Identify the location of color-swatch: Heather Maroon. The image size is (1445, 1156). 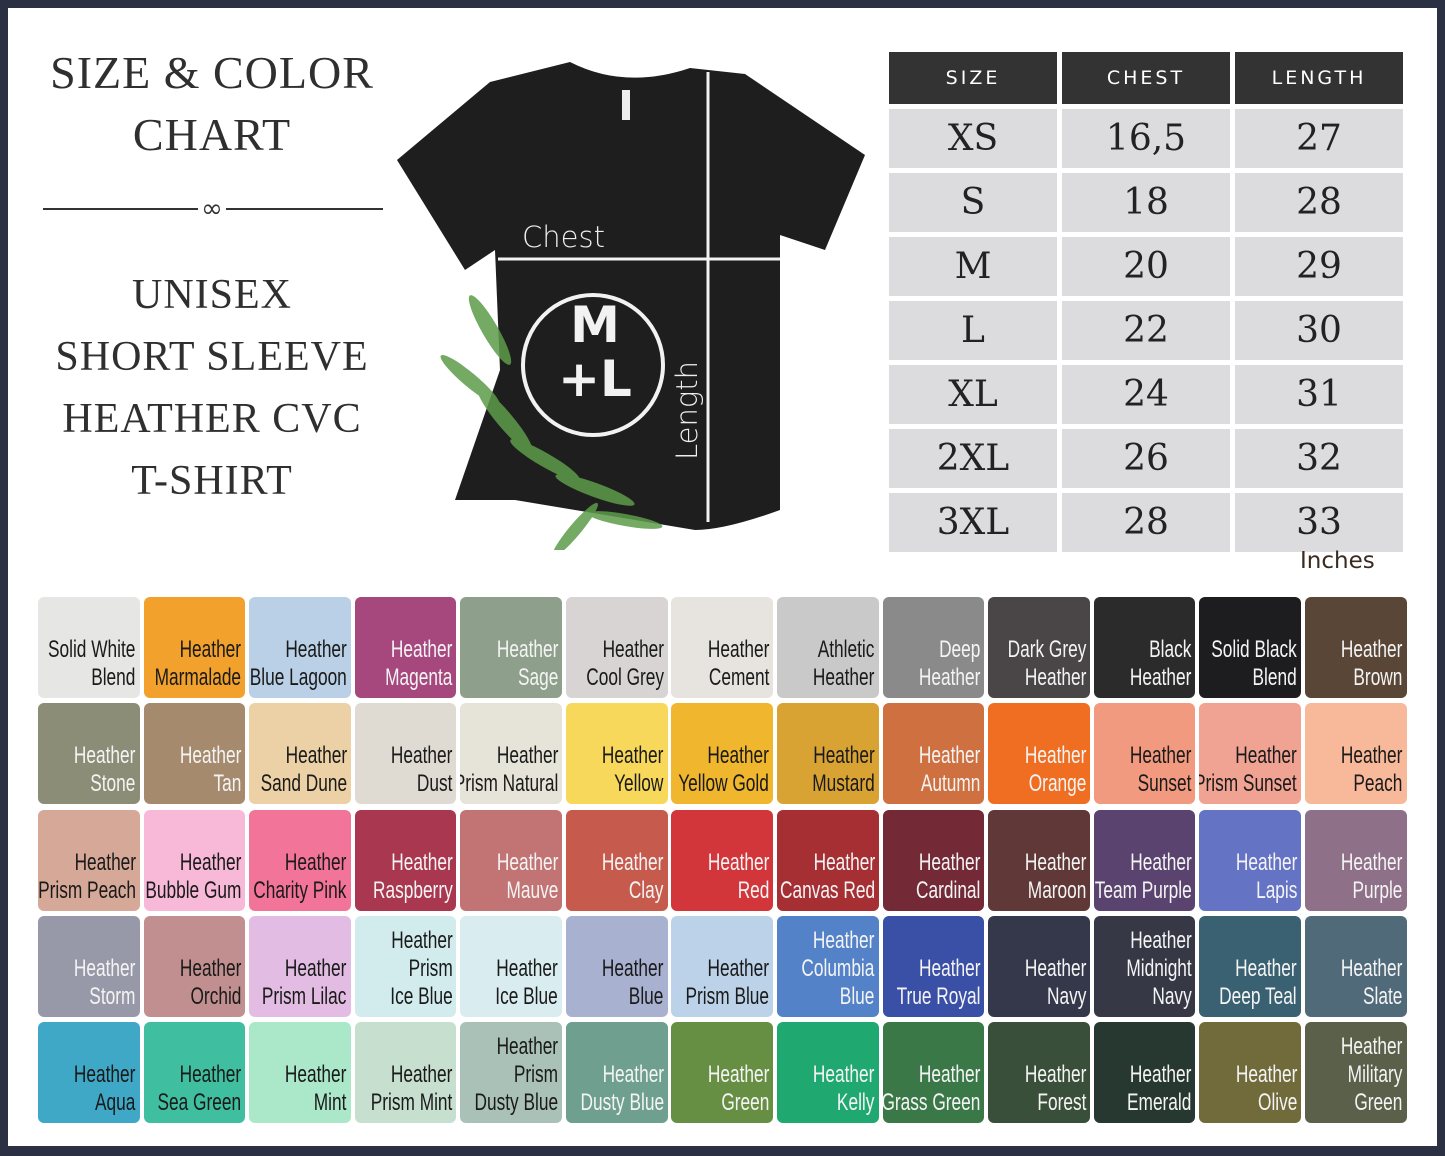
(1039, 860).